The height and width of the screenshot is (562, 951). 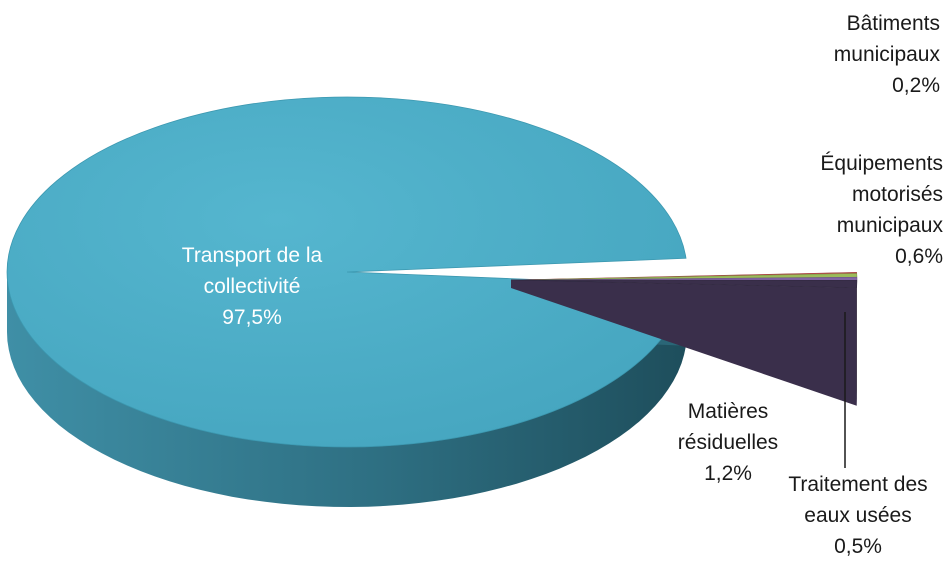 What do you see at coordinates (881, 163) in the screenshot?
I see `label-equipements-line: Équipements` at bounding box center [881, 163].